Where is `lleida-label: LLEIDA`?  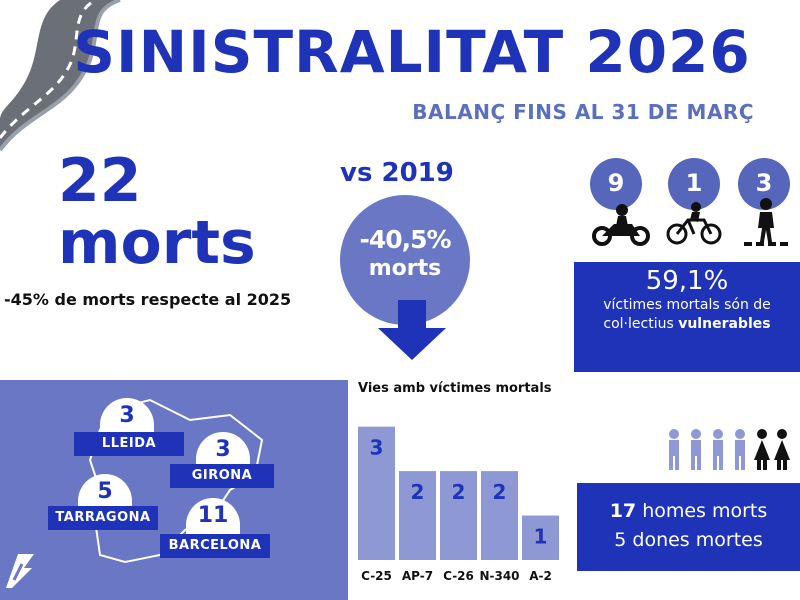 lleida-label: LLEIDA is located at coordinates (129, 444).